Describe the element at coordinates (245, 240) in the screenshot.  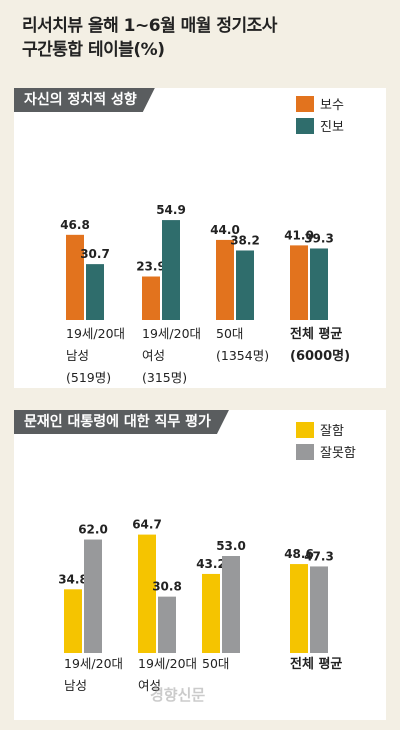
I see `data-label: 38.2` at that location.